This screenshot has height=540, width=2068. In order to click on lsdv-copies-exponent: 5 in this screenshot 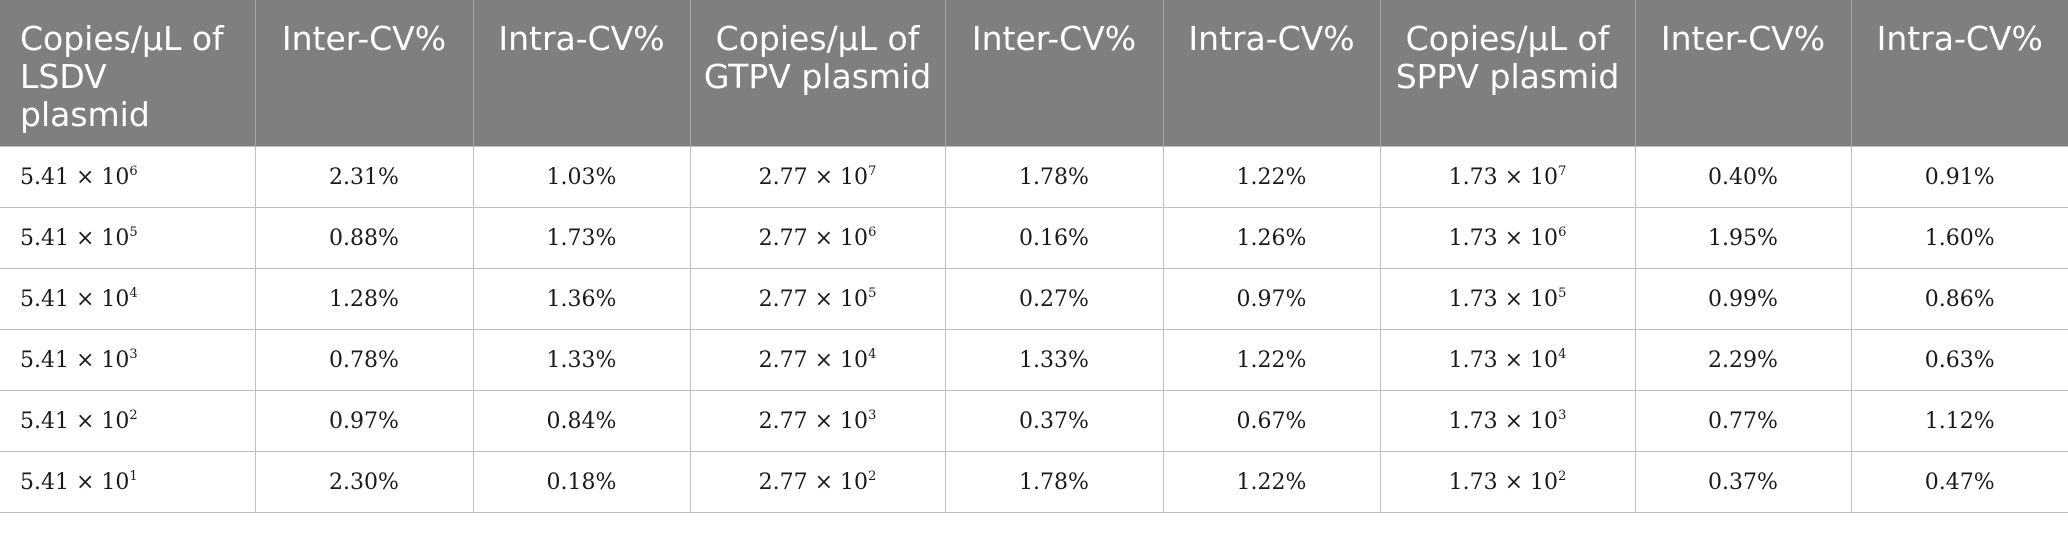, I will do `click(133, 232)`.